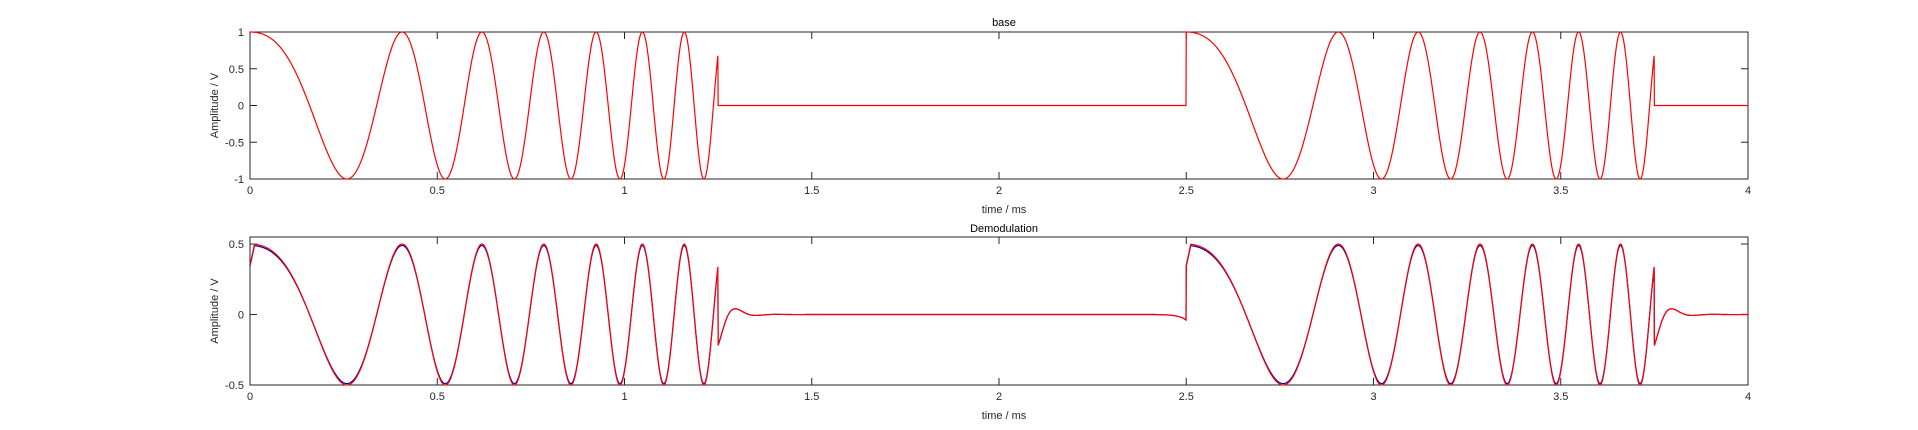  What do you see at coordinates (999, 397) in the screenshot?
I see `demodulation-plot-xtick-label: 2` at bounding box center [999, 397].